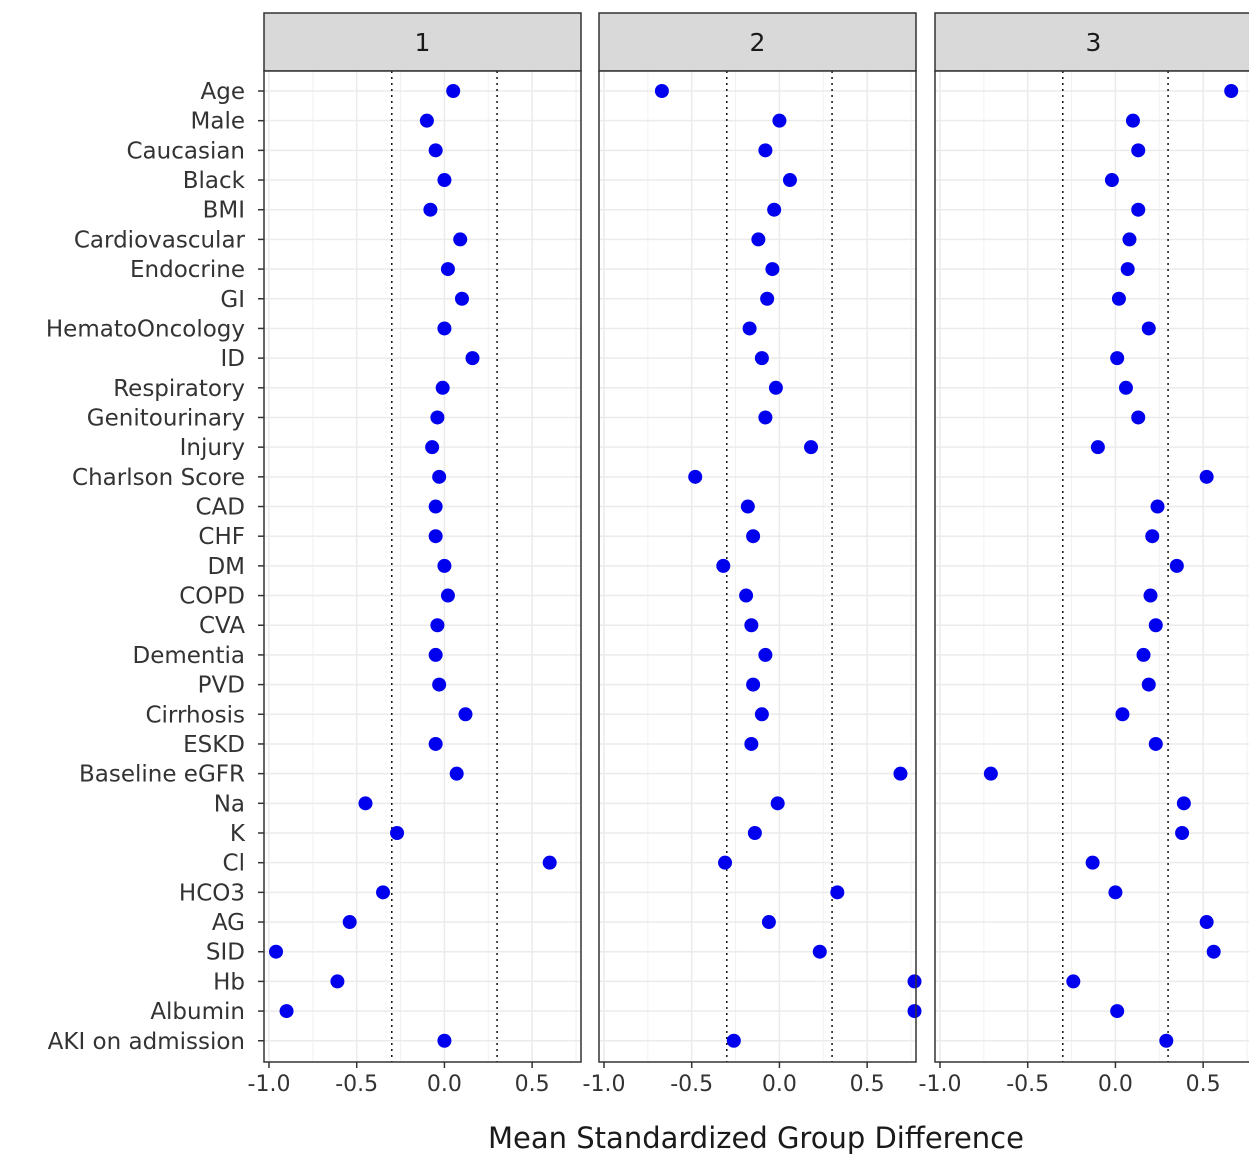 The width and height of the screenshot is (1249, 1158). I want to click on y-category-label: Male, so click(218, 122).